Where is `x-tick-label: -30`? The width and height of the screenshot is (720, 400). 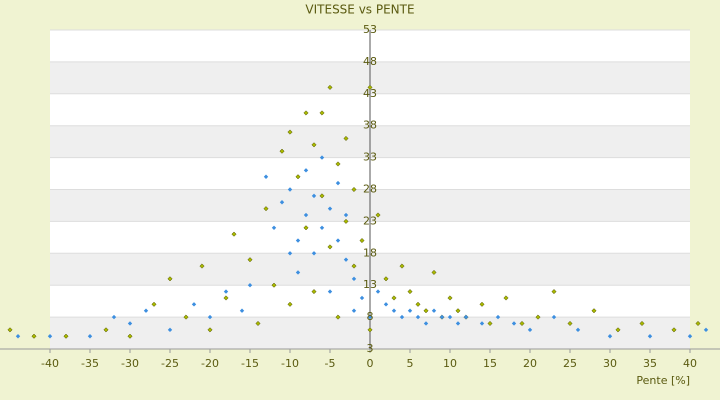
x-tick-label: -30 is located at coordinates (130, 363).